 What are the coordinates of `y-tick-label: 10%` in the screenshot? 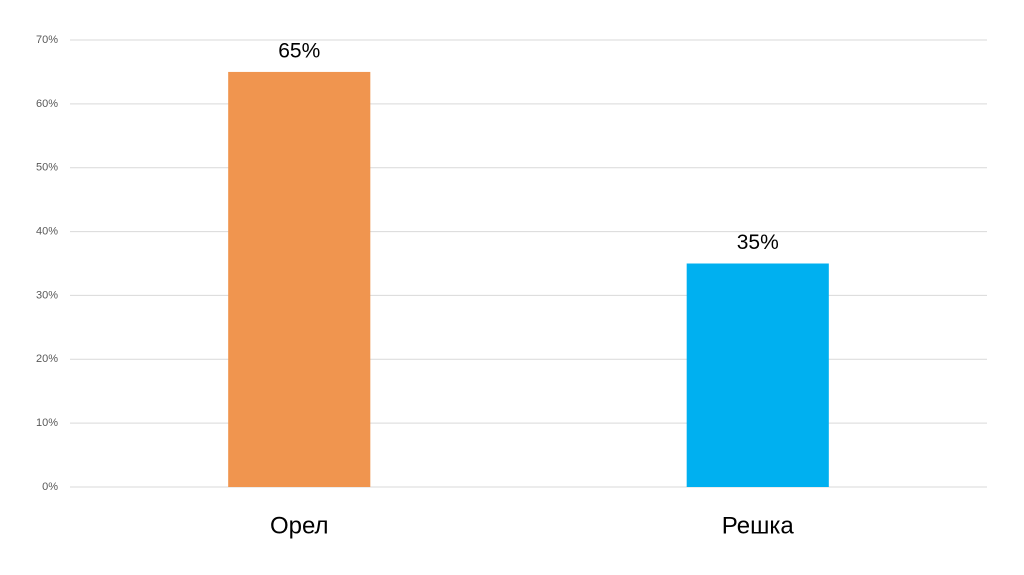 It's located at (47, 423).